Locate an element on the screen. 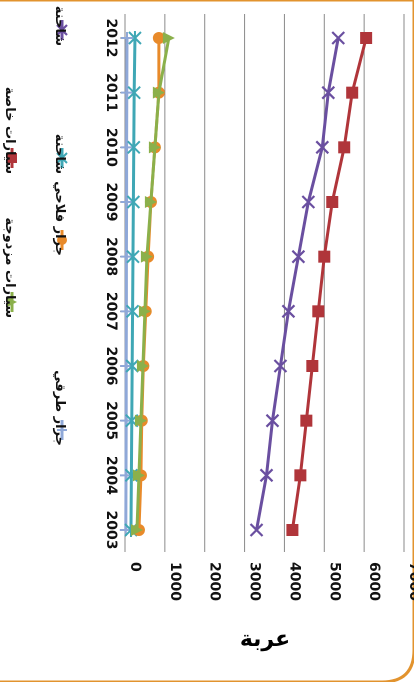 Image resolution: width=414 pixels, height=682 pixels. category-label: 2006 is located at coordinates (111, 366).